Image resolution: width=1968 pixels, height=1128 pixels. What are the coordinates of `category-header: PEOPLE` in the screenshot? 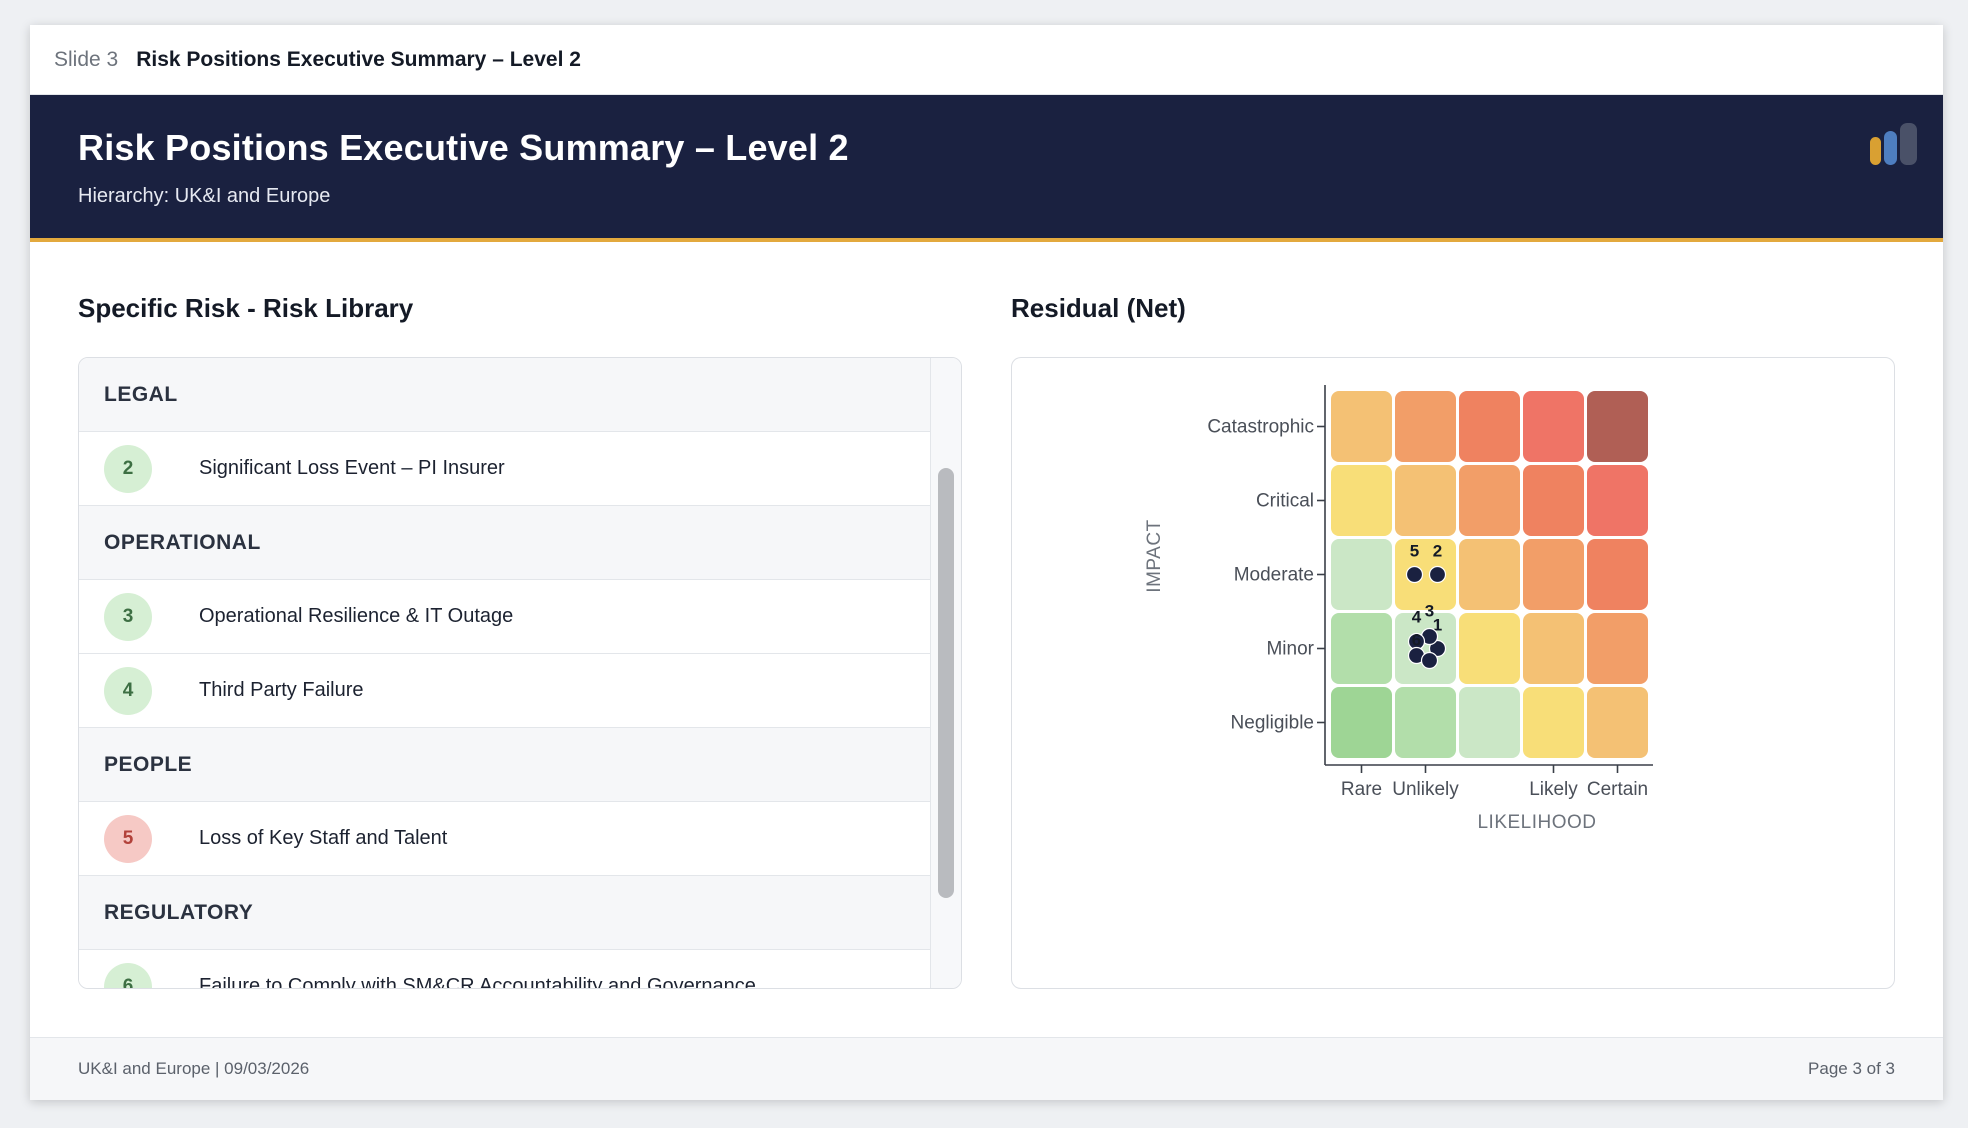 It's located at (505, 765).